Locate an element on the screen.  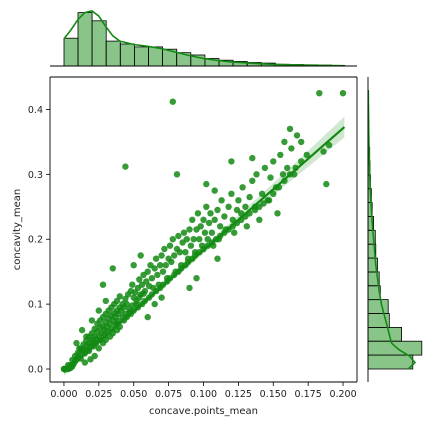
y-tick-label: 0.2 is located at coordinates (35, 240).